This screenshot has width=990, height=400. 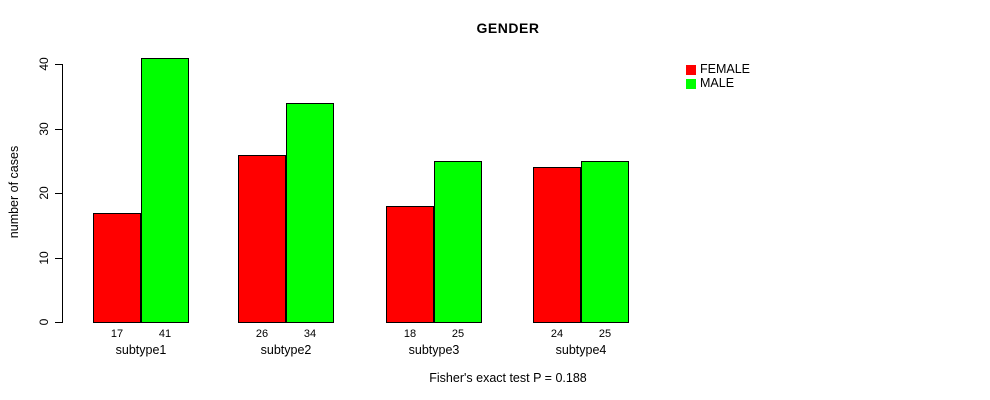 I want to click on bar-value-label: 34, so click(x=310, y=334).